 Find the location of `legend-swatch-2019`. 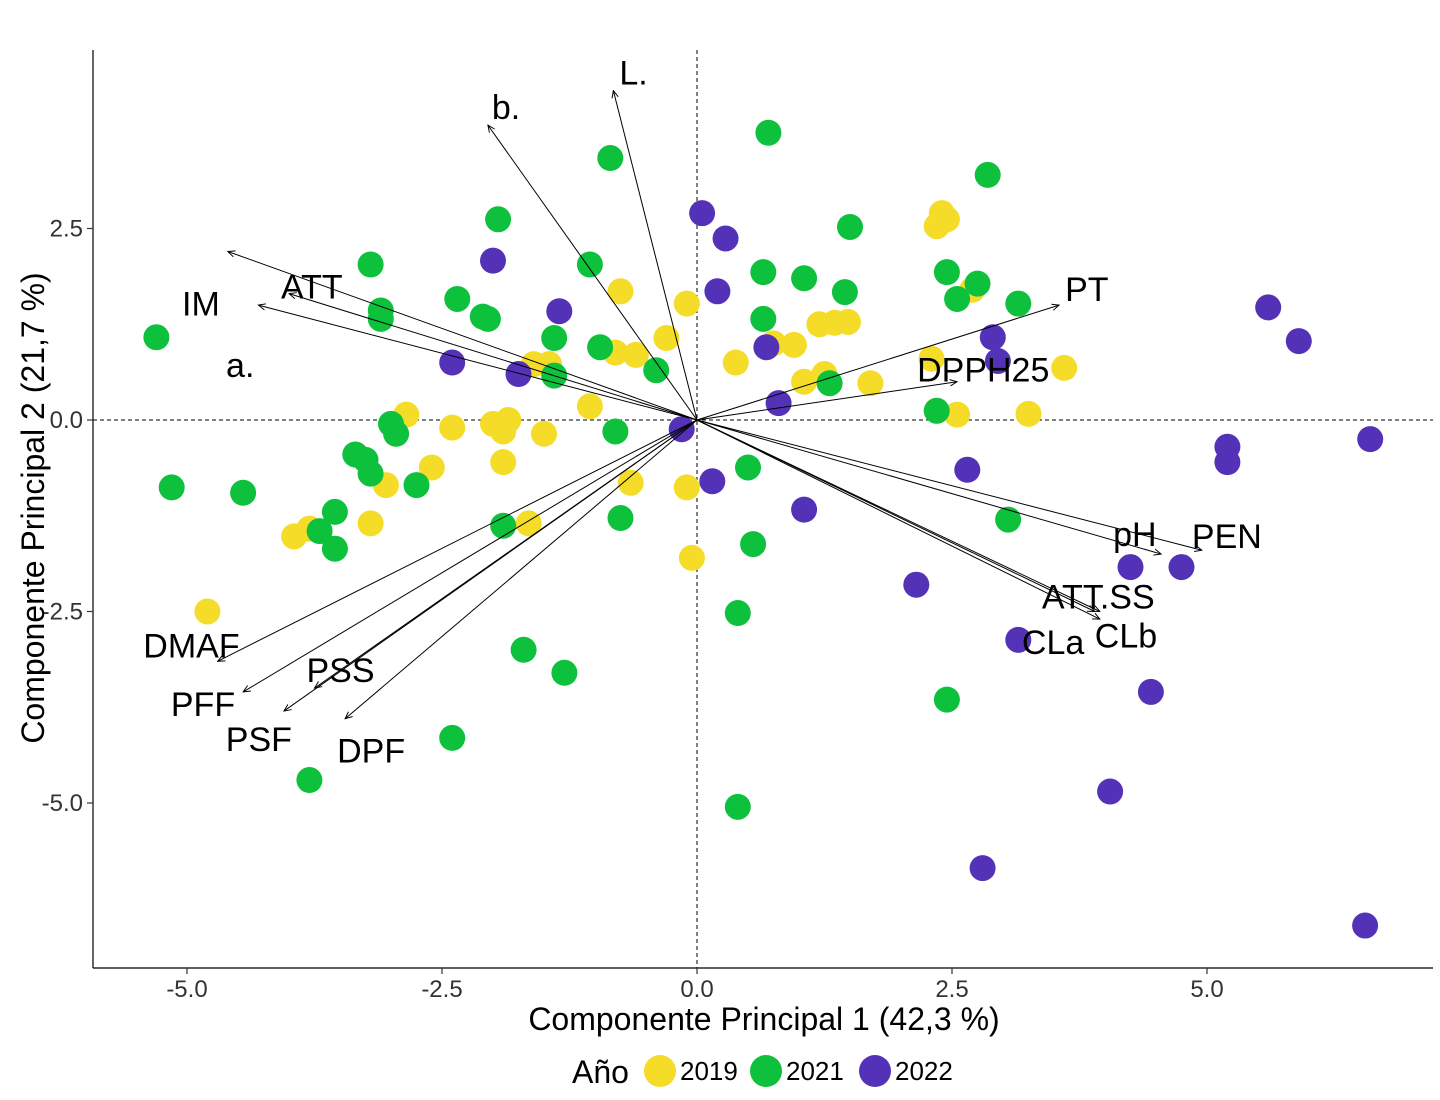

legend-swatch-2019 is located at coordinates (660, 1071).